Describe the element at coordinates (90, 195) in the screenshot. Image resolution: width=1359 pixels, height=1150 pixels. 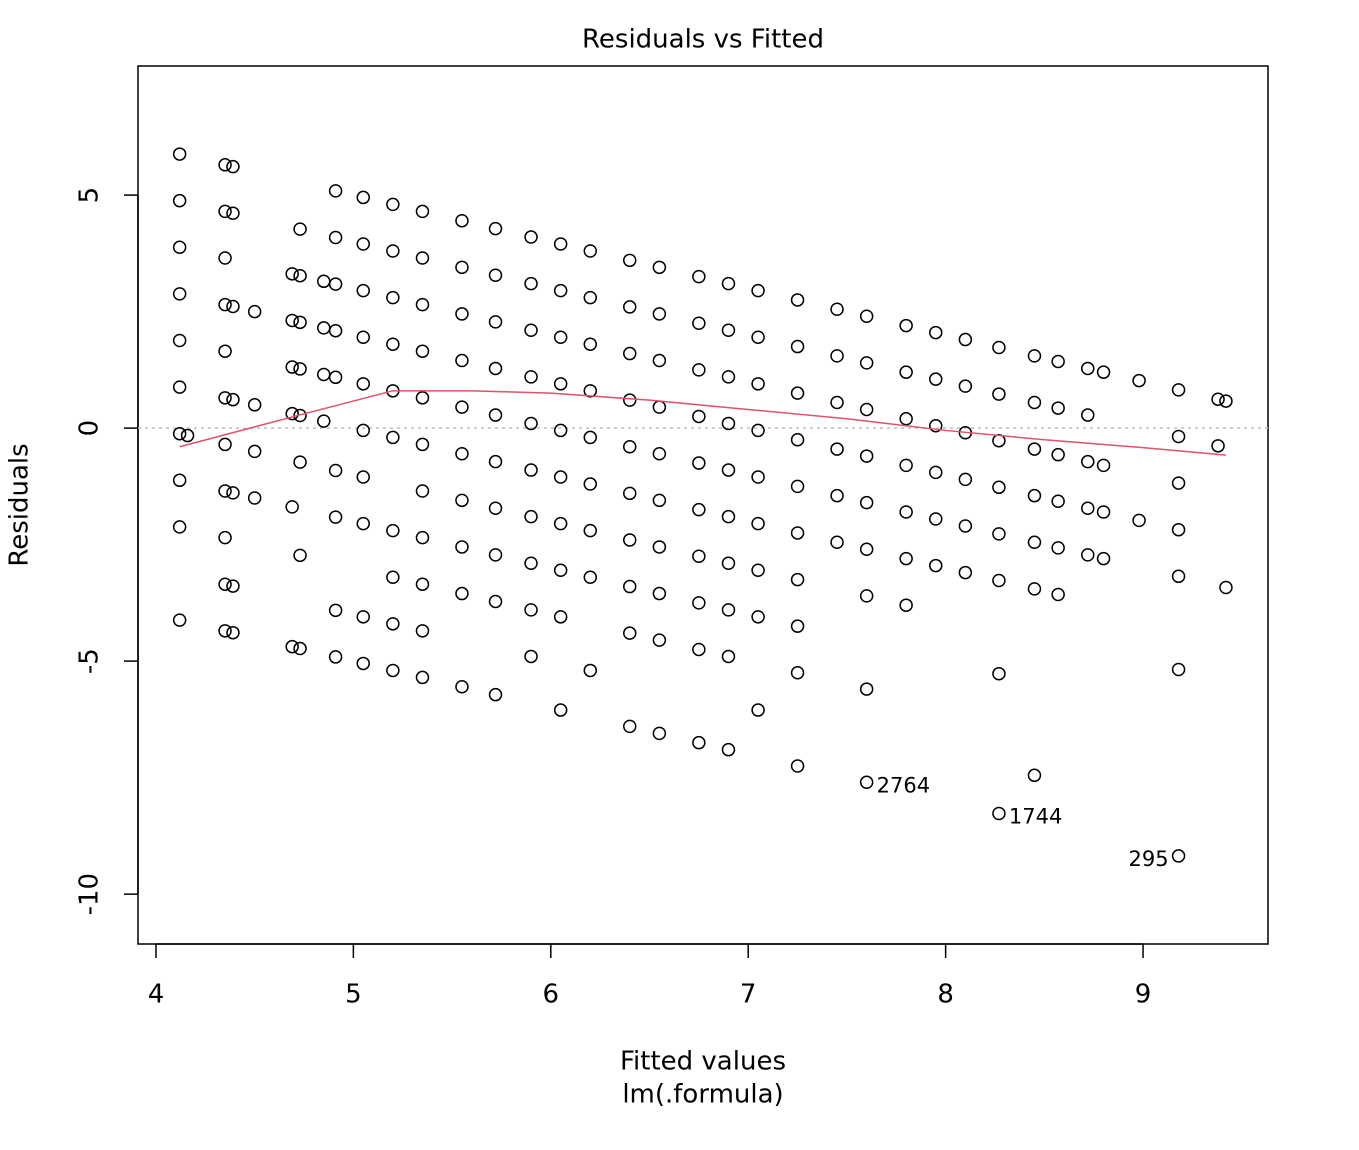
I see `y-tick-label: 5` at that location.